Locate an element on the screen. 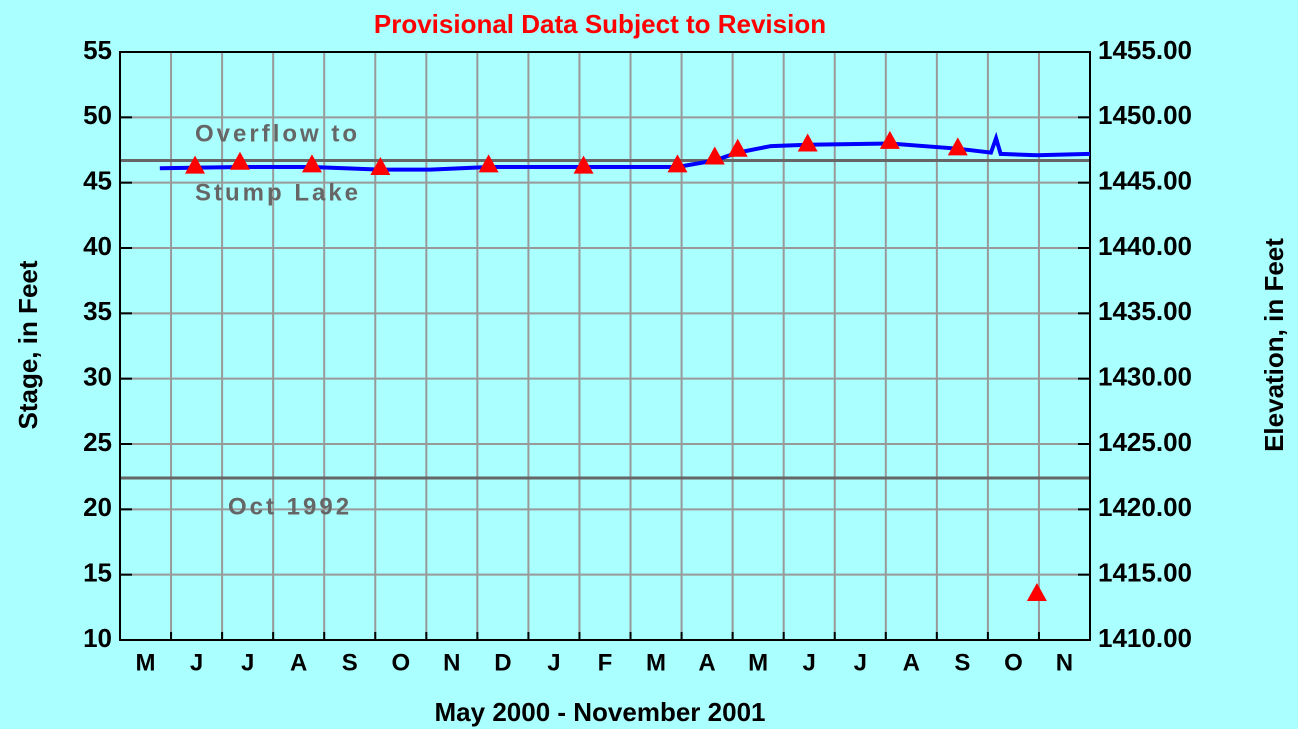 Image resolution: width=1298 pixels, height=729 pixels. y2-tick-label: 1425.00 is located at coordinates (1145, 442).